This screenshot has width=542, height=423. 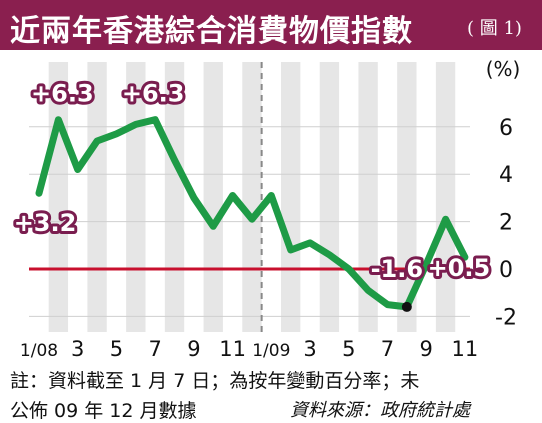 What do you see at coordinates (397, 269) in the screenshot?
I see `data-label: -1.6` at bounding box center [397, 269].